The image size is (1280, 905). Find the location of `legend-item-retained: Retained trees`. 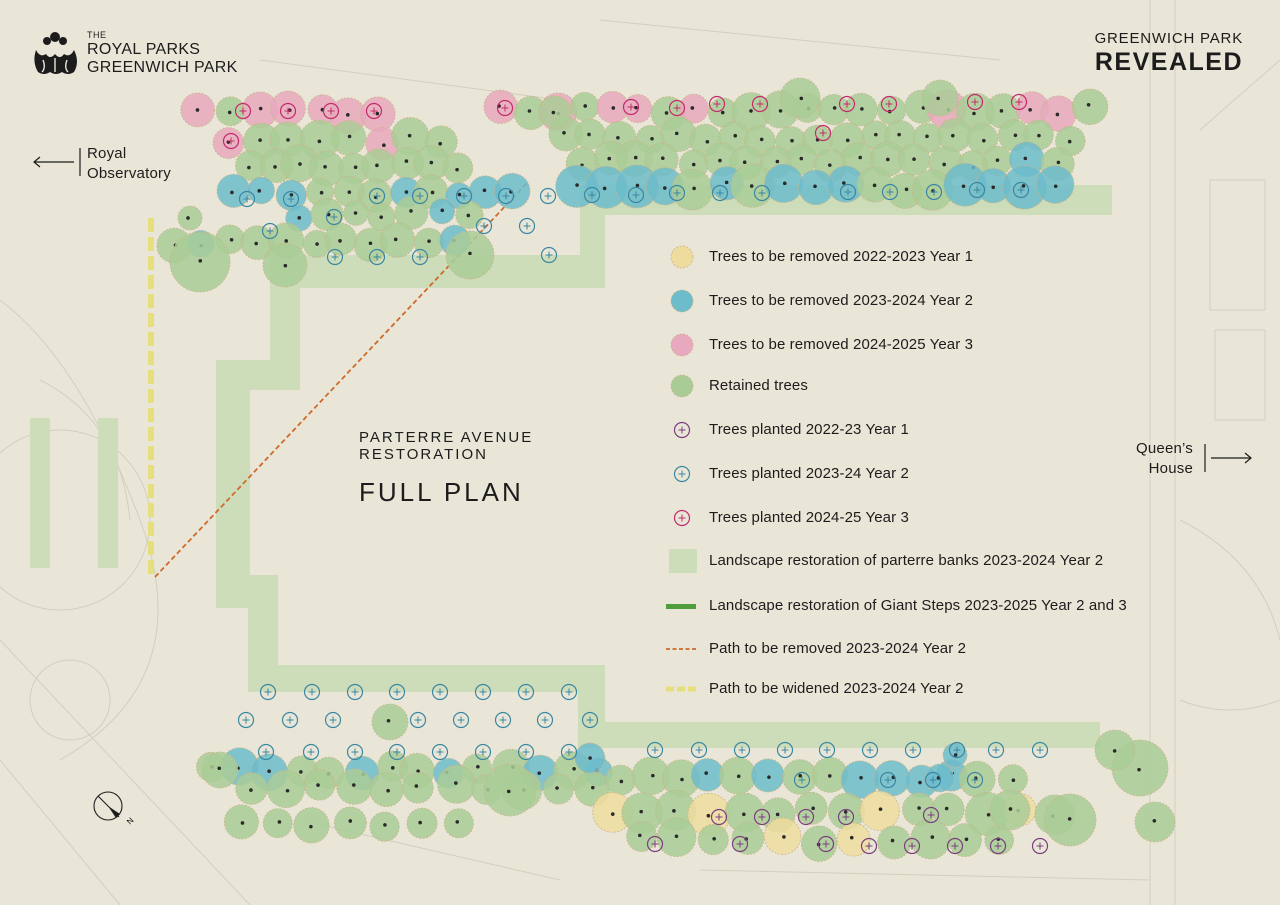

legend-item-retained: Retained trees is located at coordinates (946, 386).